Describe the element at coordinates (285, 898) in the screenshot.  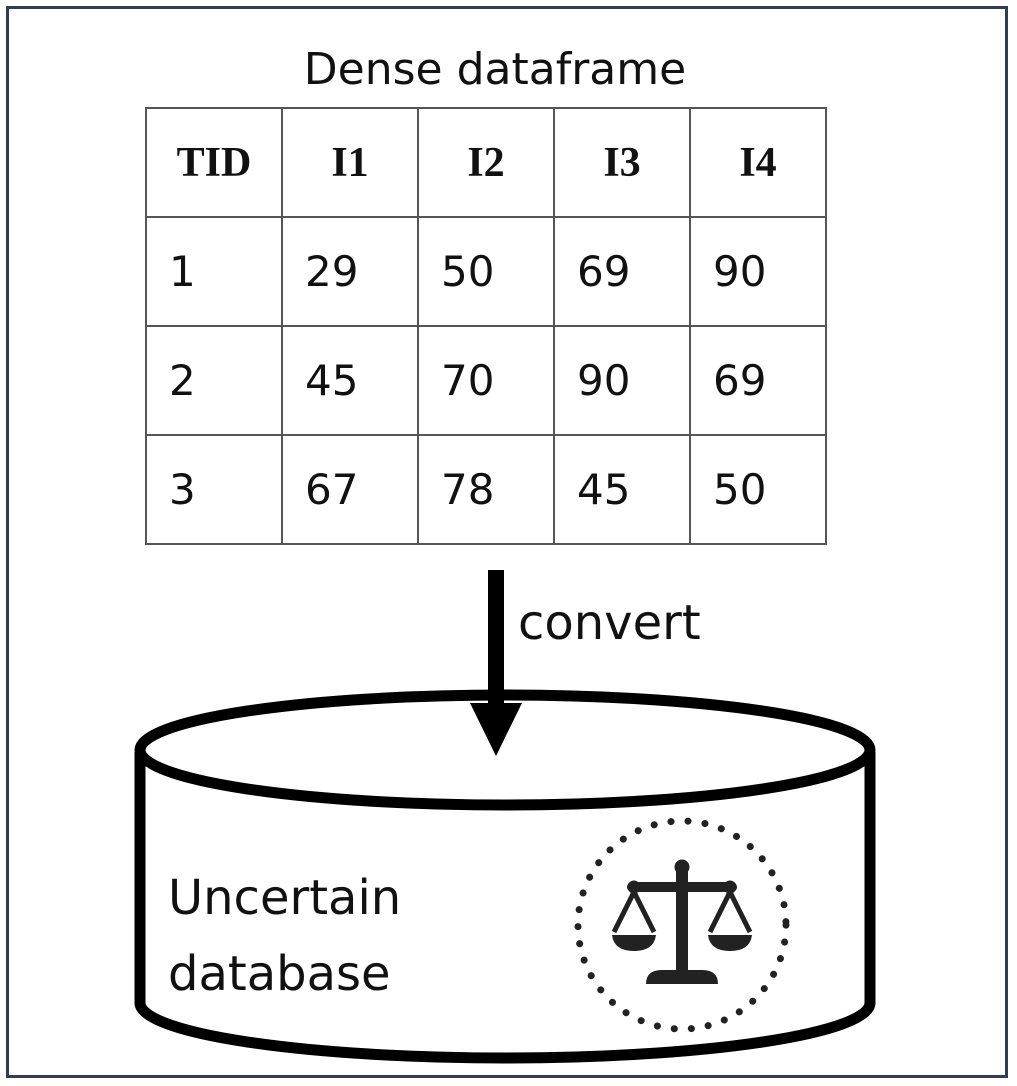
I see `database-label-line1: Uncertain` at that location.